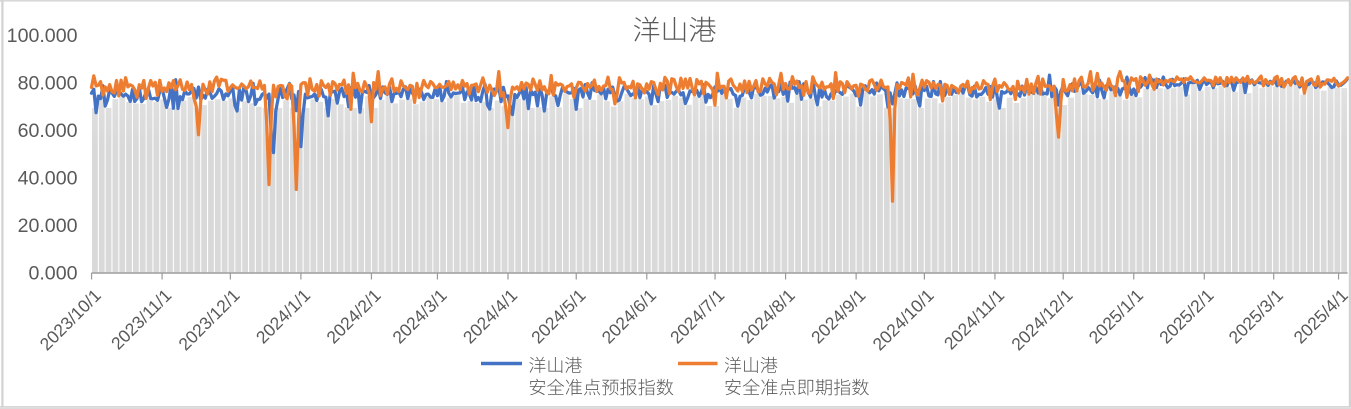 The width and height of the screenshot is (1351, 409). What do you see at coordinates (48, 226) in the screenshot?
I see `svg-text: 20.000` at bounding box center [48, 226].